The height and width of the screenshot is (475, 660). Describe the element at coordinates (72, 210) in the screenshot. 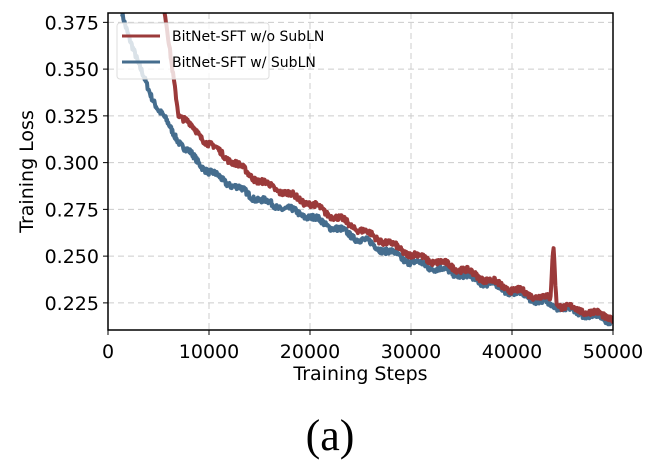

I see `y-tick-label: 0.275` at that location.